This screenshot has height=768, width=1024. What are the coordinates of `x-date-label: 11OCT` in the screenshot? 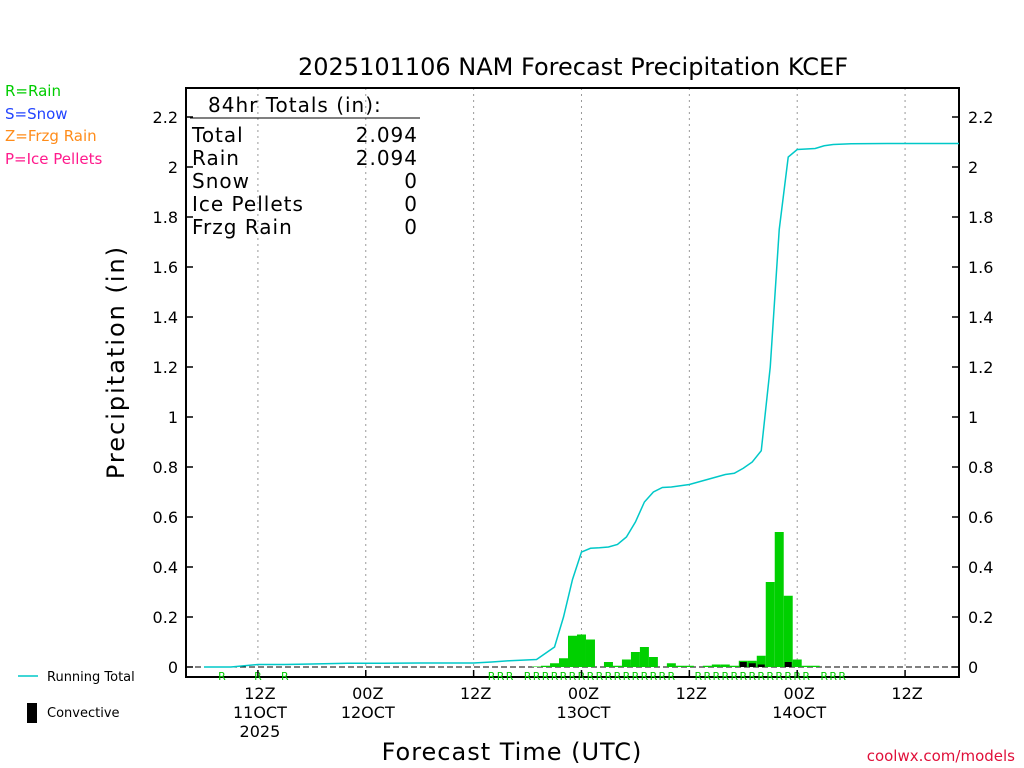 It's located at (260, 712).